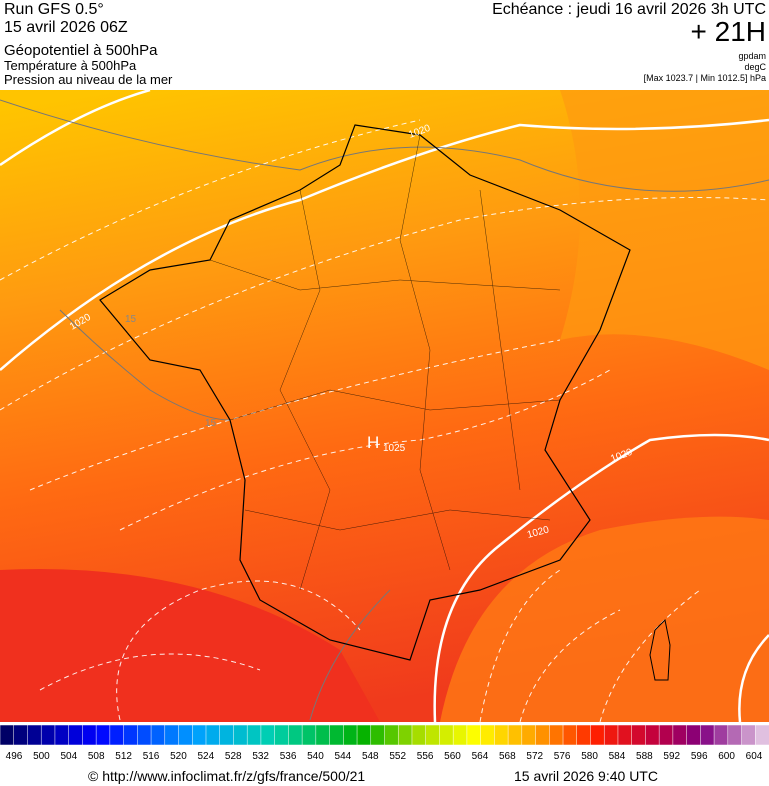 The image size is (769, 786). Describe the element at coordinates (629, 9) in the screenshot. I see `valid-time: Echéance : jeudi 16 avril 2026 3h UTC` at that location.